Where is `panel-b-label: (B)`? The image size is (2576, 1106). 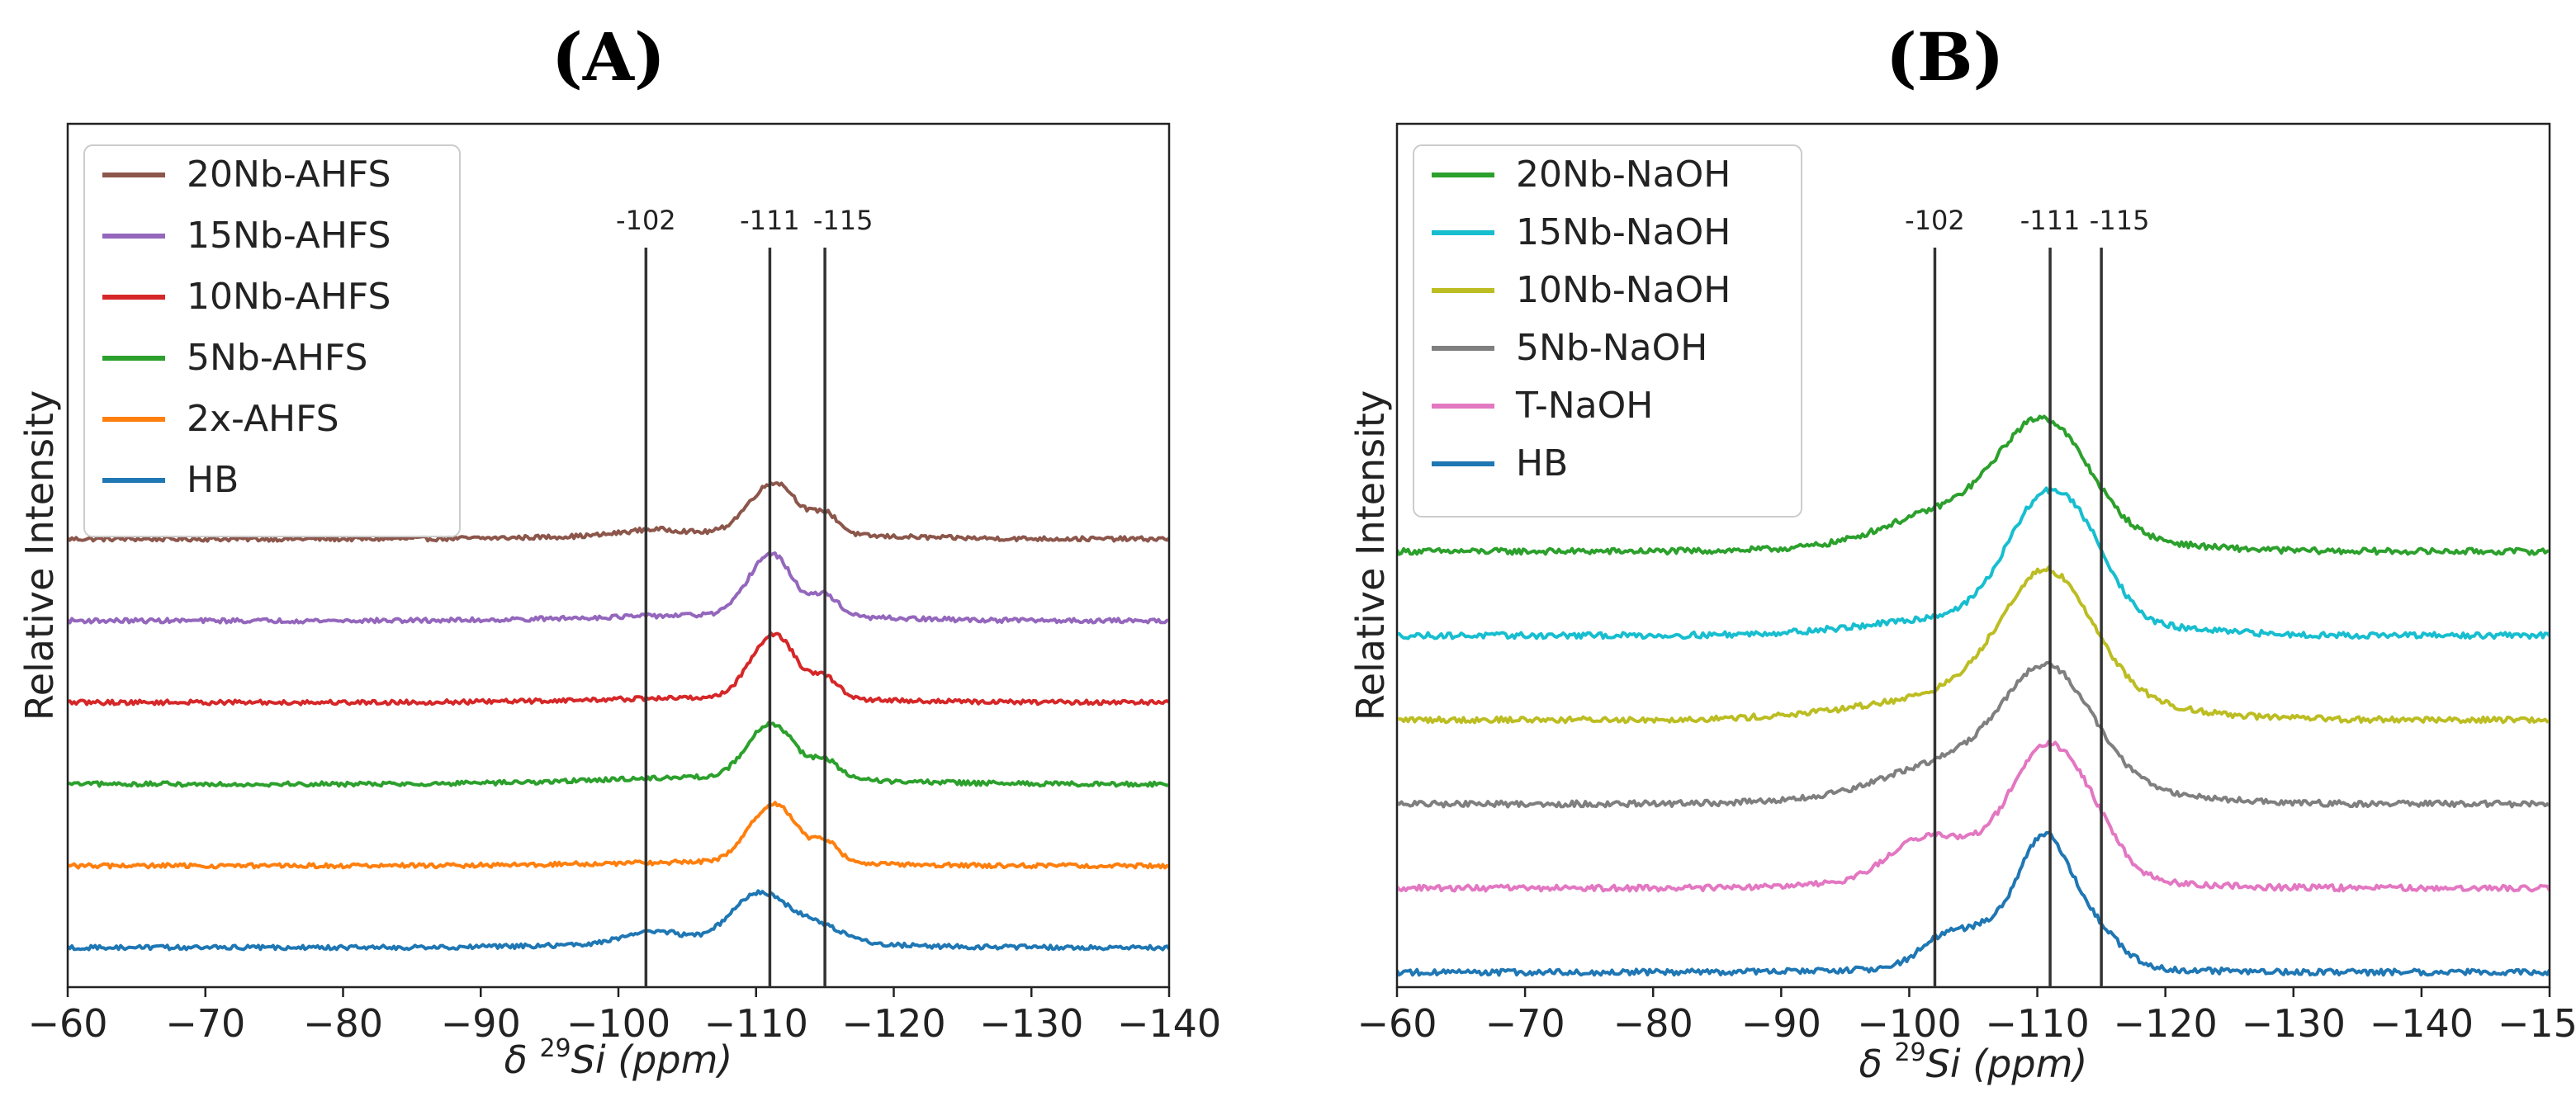
panel-b-label: (B) is located at coordinates (1945, 57).